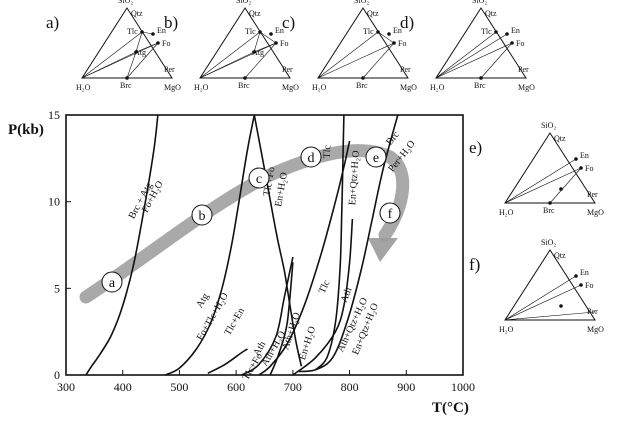  What do you see at coordinates (123, 387) in the screenshot?
I see `x-tick-label: 400` at bounding box center [123, 387].